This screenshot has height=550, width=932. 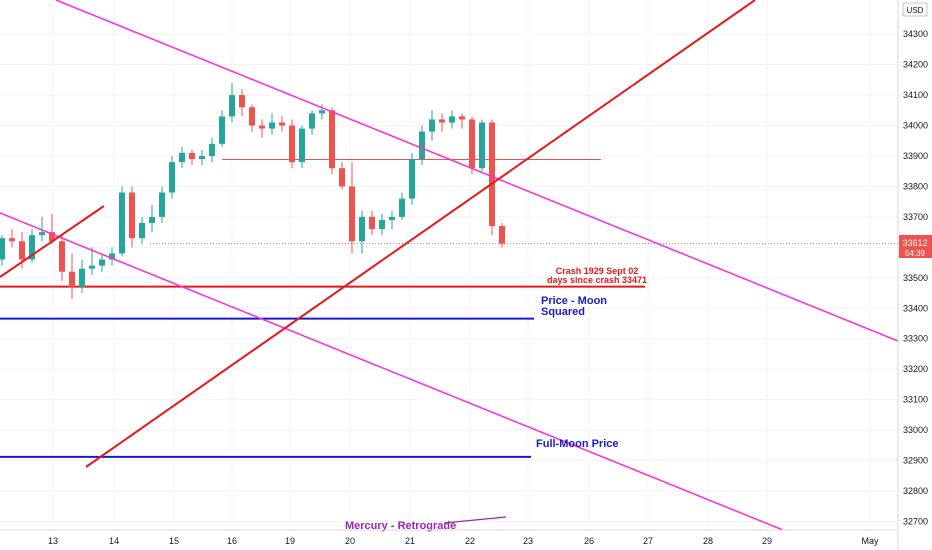 I want to click on short-rising-line, so click(x=52, y=241).